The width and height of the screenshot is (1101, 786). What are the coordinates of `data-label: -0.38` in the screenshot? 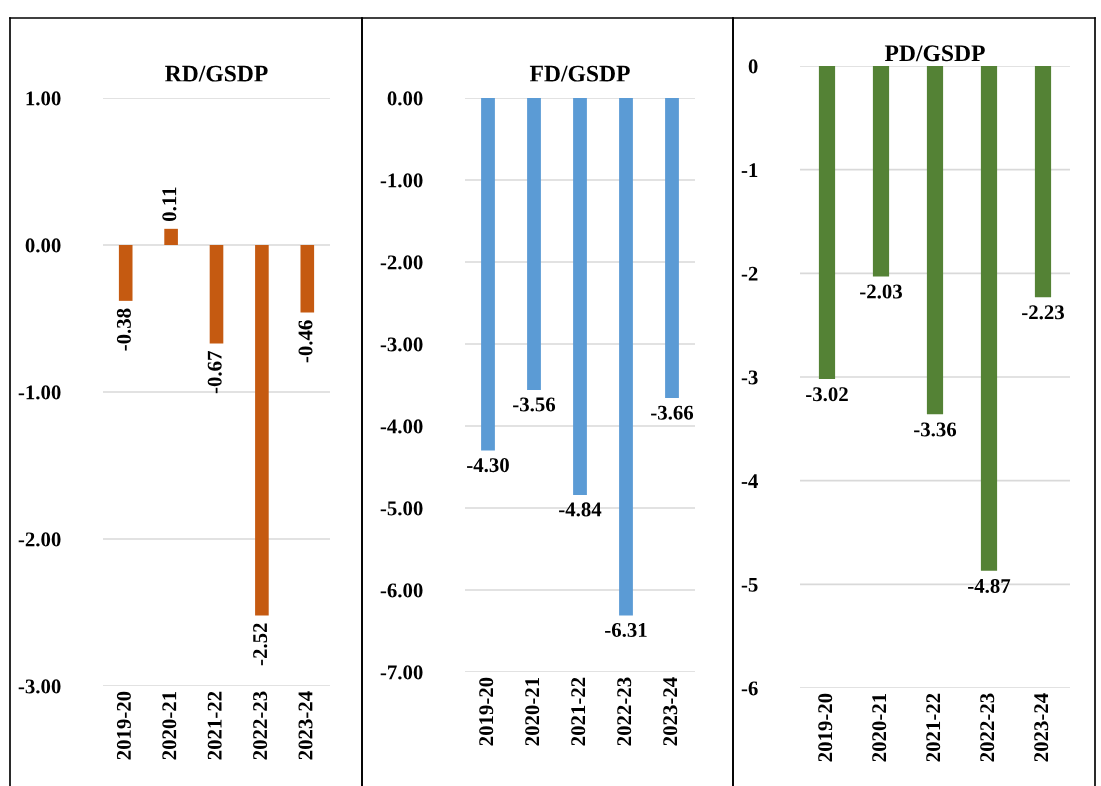 It's located at (124, 329).